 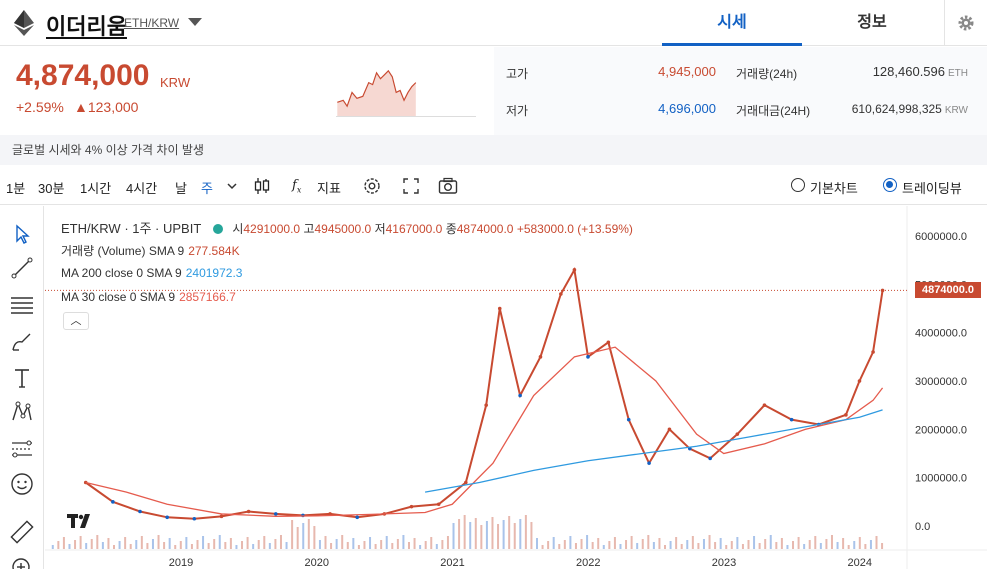 I want to click on brush-icon, so click(x=22, y=342).